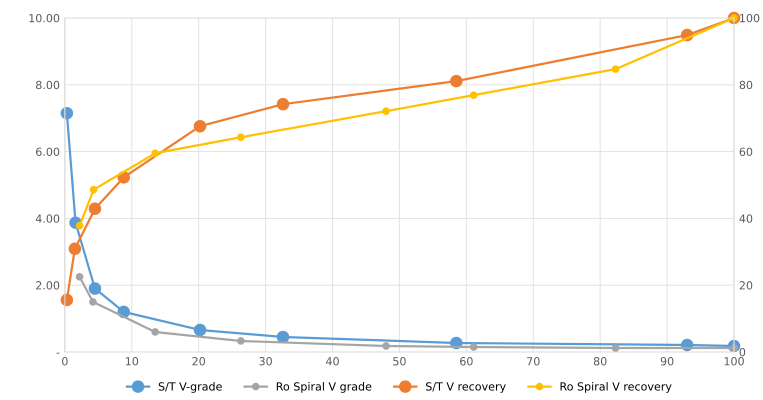 The image size is (763, 400). Describe the element at coordinates (600, 361) in the screenshot. I see `x-tick-label: 80` at that location.